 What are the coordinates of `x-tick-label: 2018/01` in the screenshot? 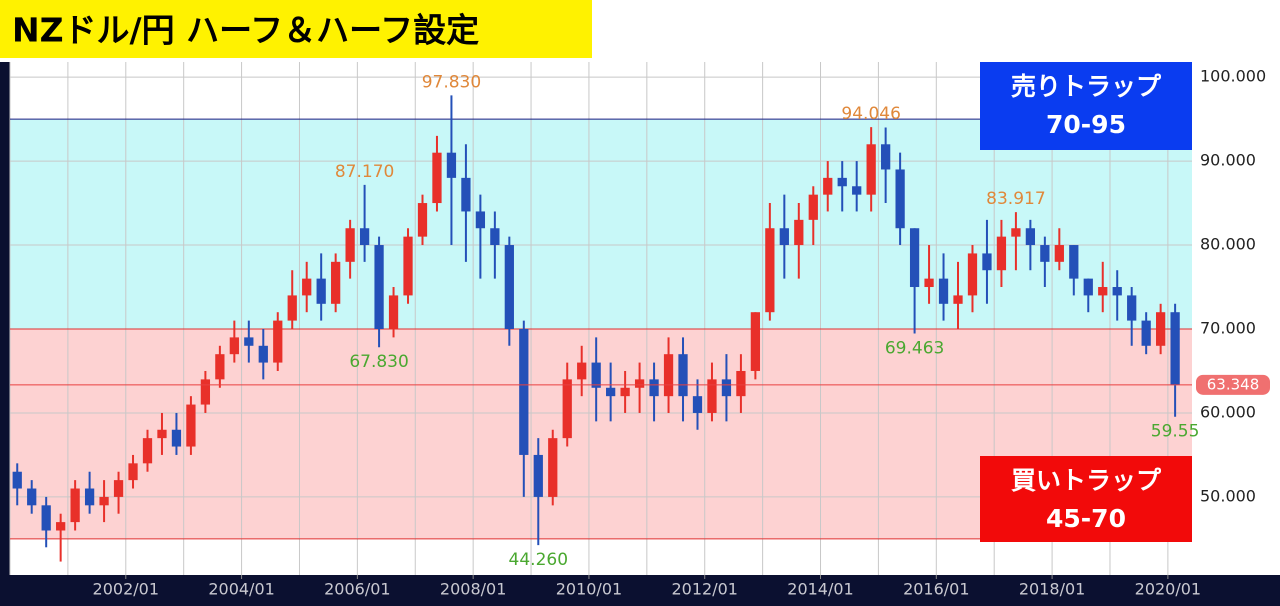 It's located at (1052, 589).